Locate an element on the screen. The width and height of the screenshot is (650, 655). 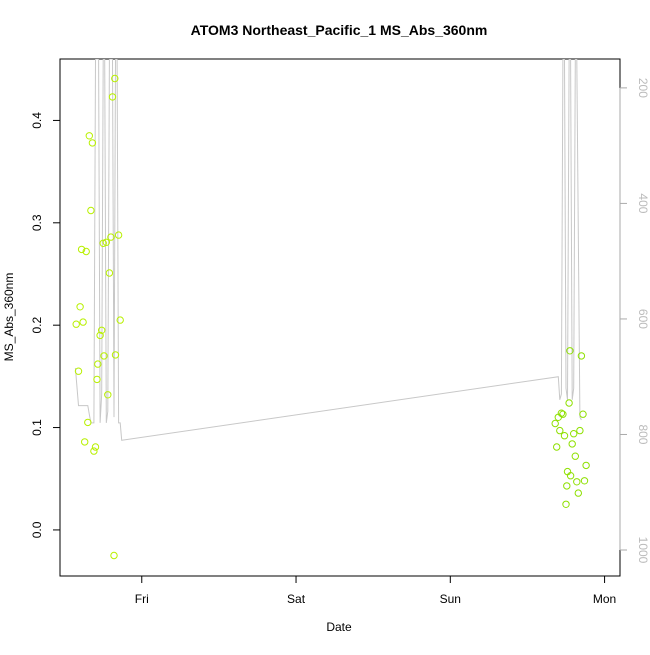
x-tick-label: Mon is located at coordinates (604, 599).